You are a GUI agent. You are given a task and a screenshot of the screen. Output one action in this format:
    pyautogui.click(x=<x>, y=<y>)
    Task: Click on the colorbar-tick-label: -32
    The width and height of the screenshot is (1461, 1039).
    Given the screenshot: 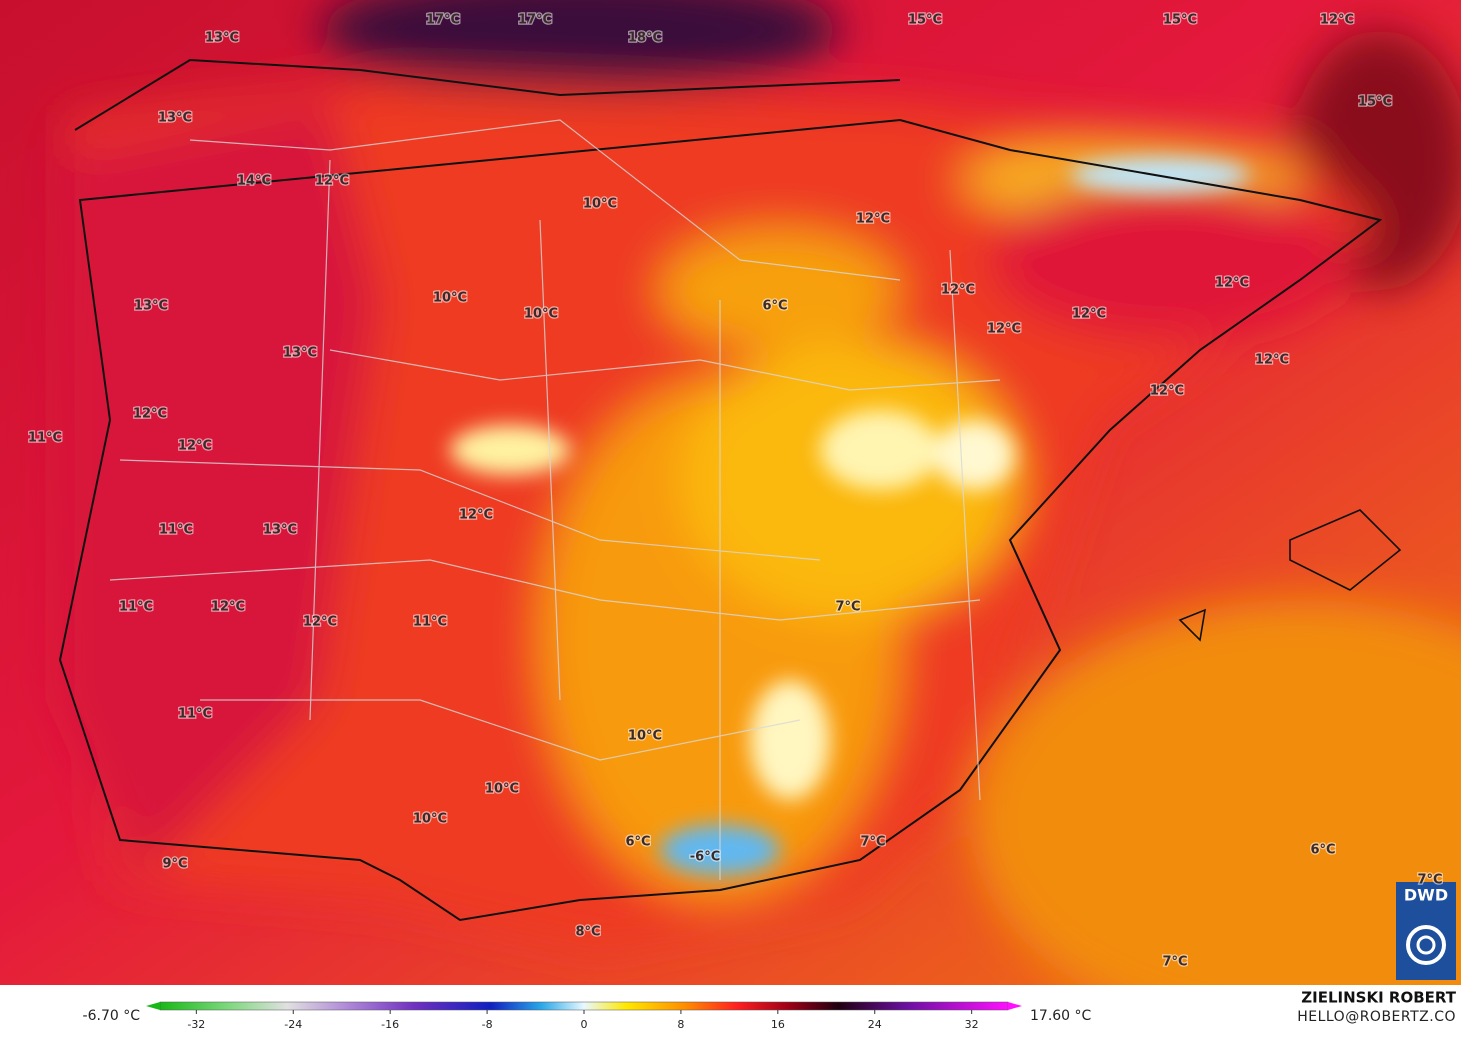 What is the action you would take?
    pyautogui.click(x=196, y=1024)
    